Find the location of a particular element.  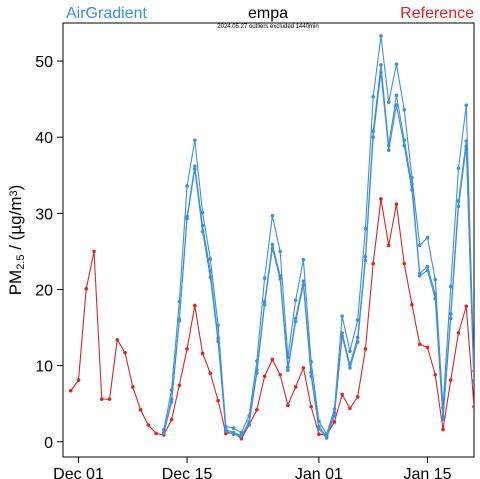

y-tick-label: 40 is located at coordinates (44, 138).